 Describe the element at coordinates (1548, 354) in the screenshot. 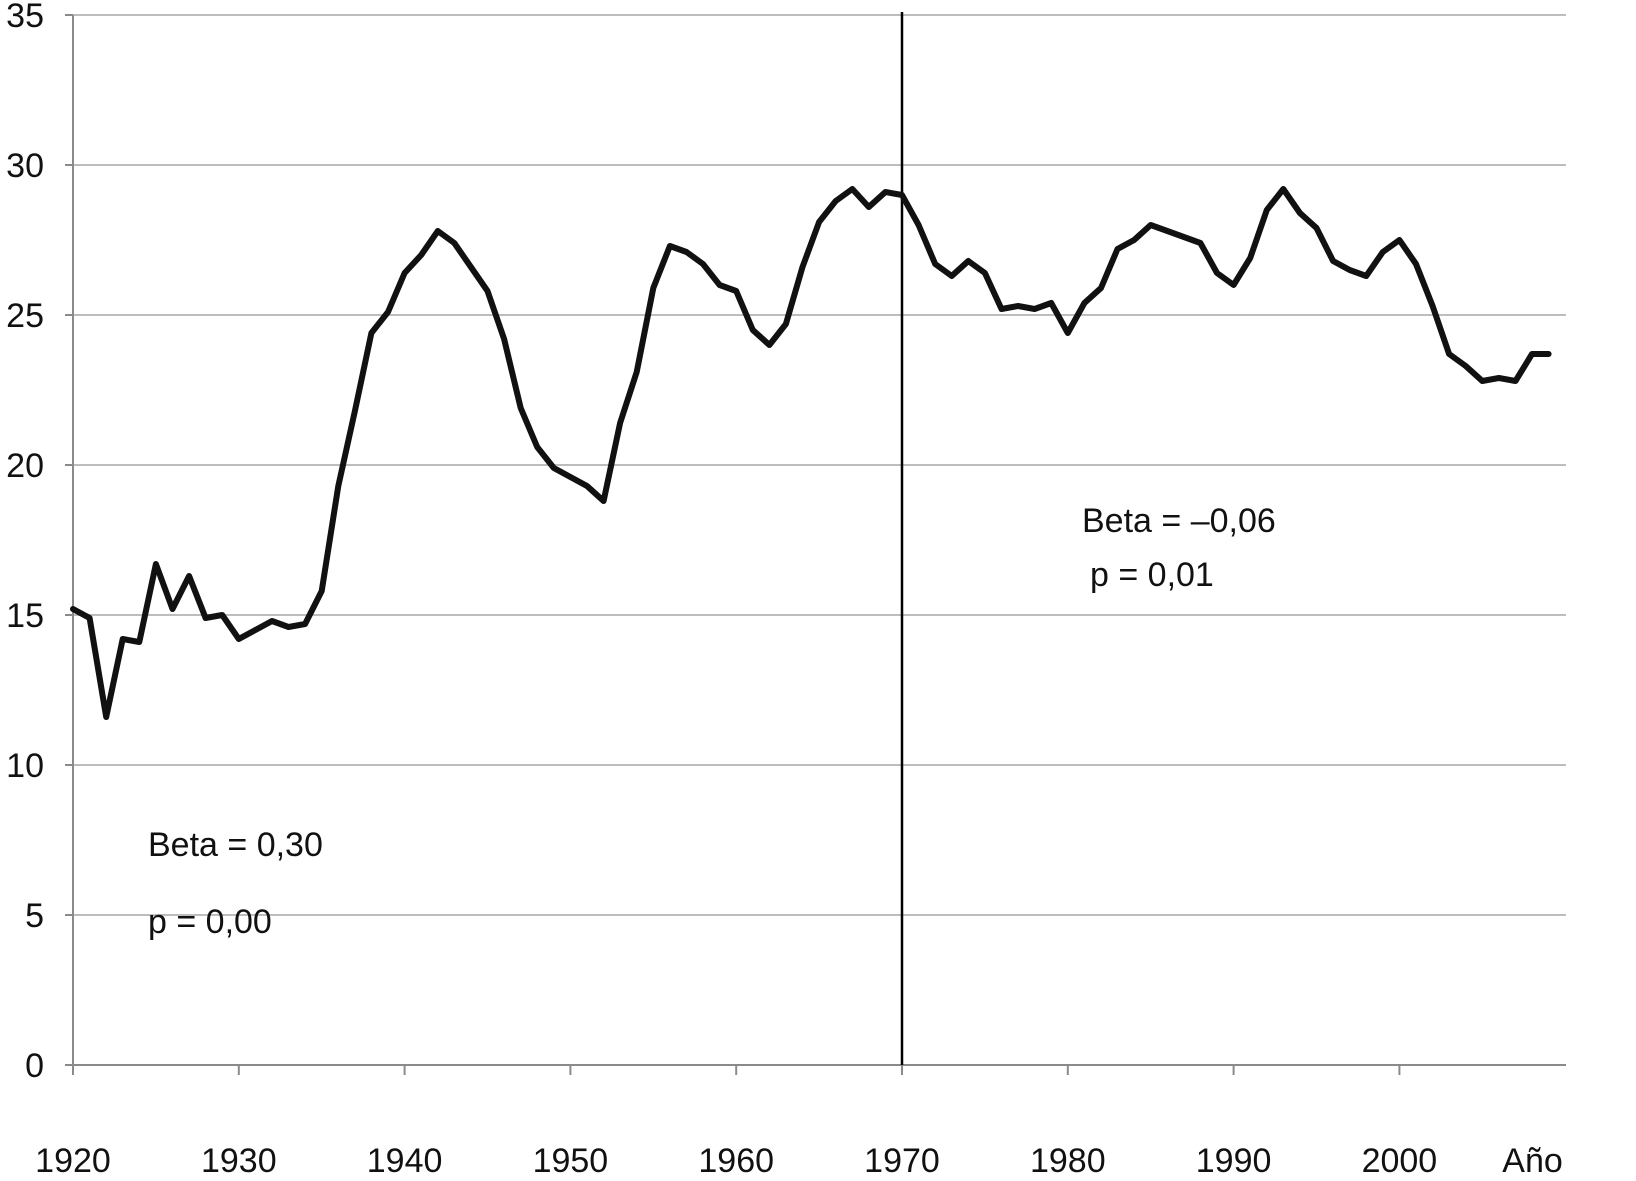

I see `data-point-2009` at that location.